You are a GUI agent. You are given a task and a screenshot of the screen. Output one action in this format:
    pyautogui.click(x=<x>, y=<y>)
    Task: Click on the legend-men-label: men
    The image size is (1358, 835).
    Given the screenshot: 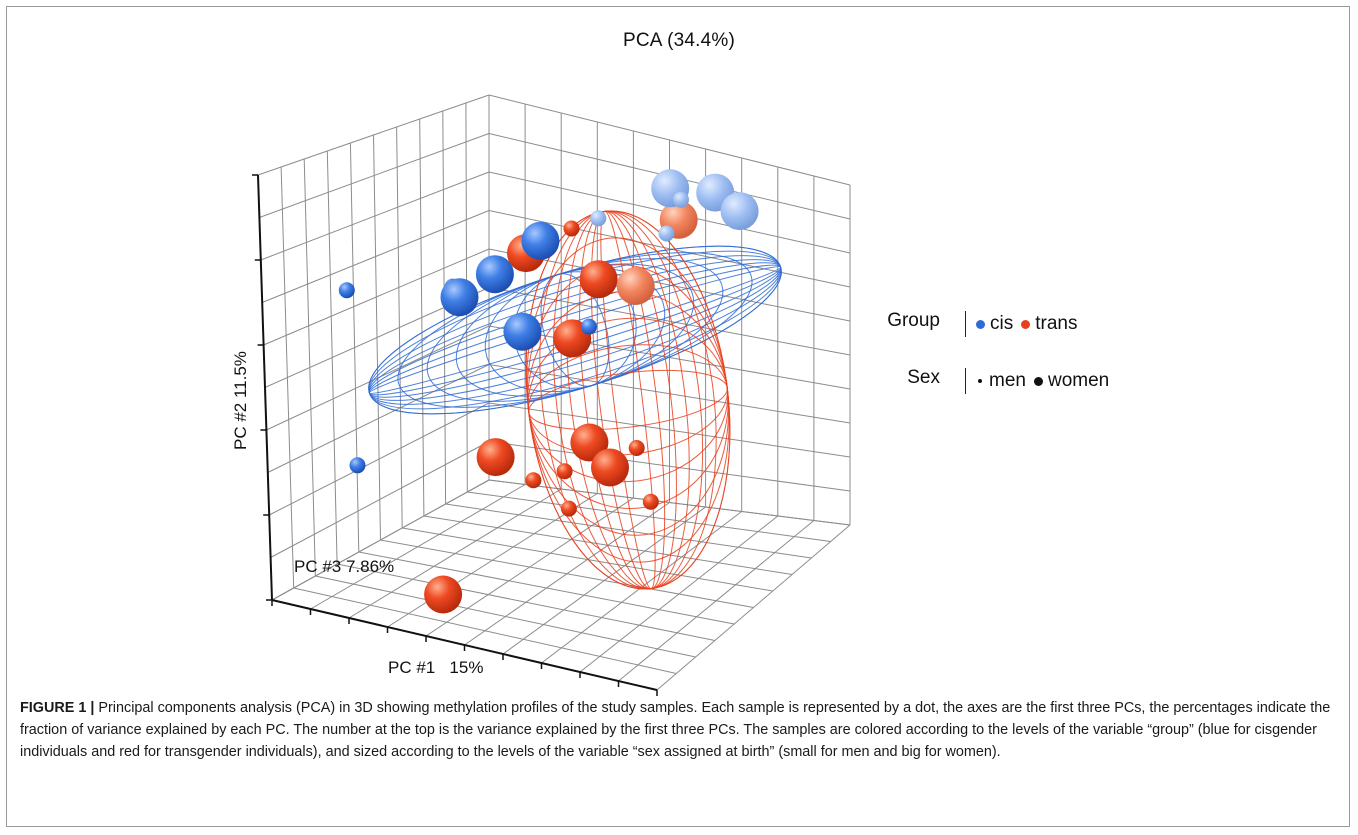 What is the action you would take?
    pyautogui.click(x=1007, y=380)
    